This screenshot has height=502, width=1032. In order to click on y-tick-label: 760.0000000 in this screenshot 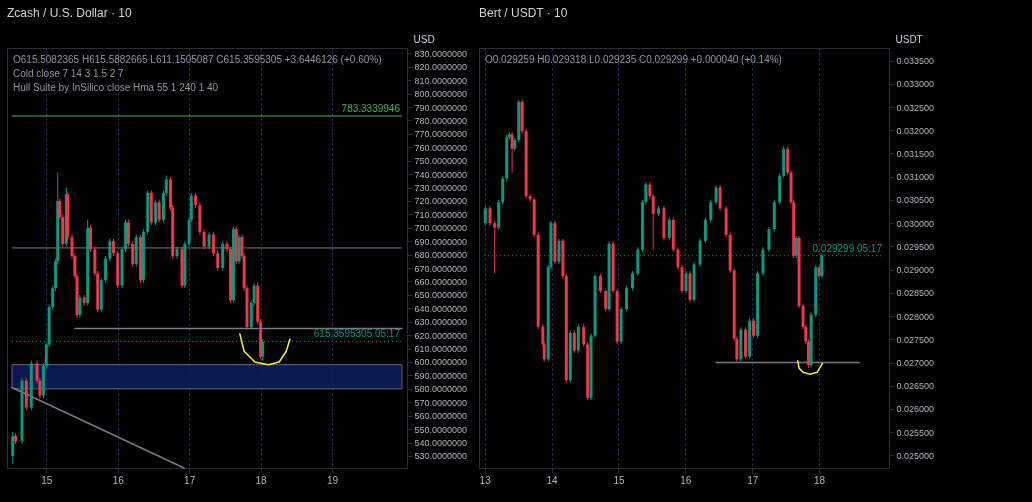, I will do `click(441, 147)`.